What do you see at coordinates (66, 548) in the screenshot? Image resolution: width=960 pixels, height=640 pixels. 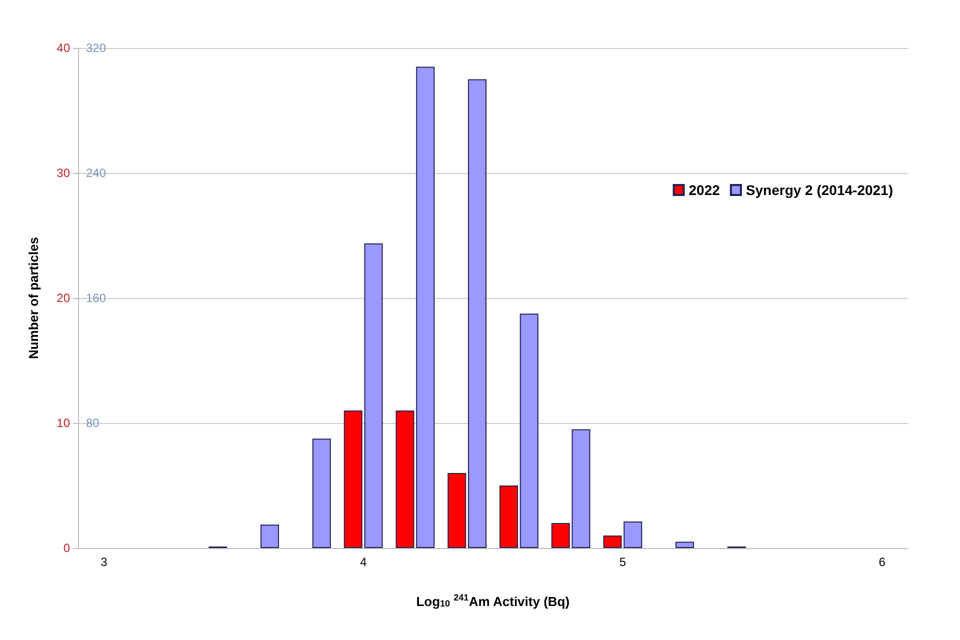 I see `y-tick-label: 0` at bounding box center [66, 548].